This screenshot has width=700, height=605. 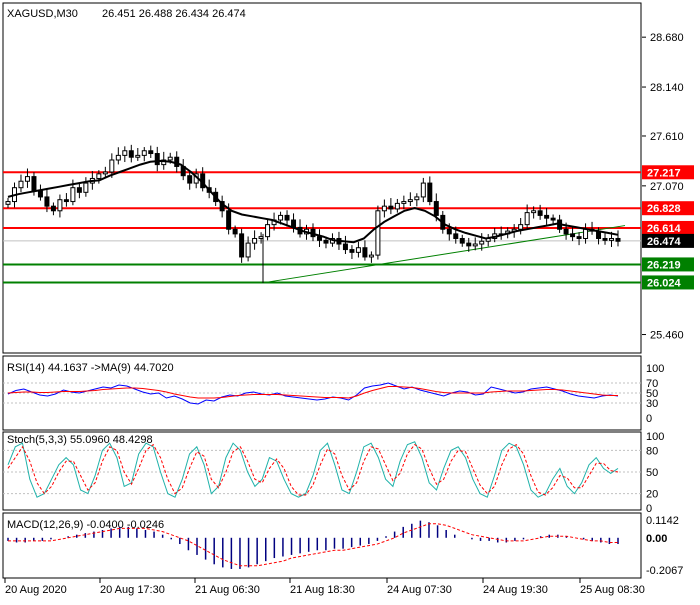 What do you see at coordinates (652, 404) in the screenshot?
I see `rsi-level-label: 30` at bounding box center [652, 404].